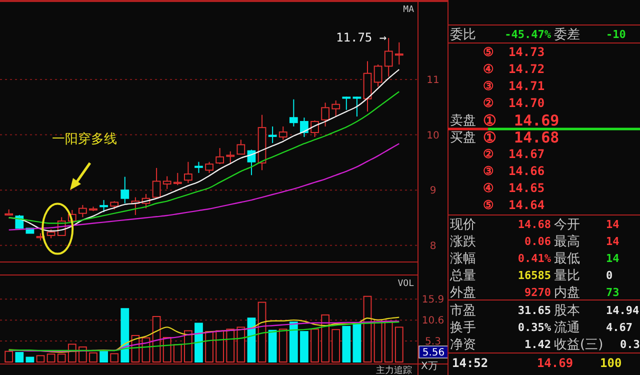 This screenshot has height=375, width=640. What do you see at coordinates (462, 276) in the screenshot?
I see `text: 总量` at bounding box center [462, 276].